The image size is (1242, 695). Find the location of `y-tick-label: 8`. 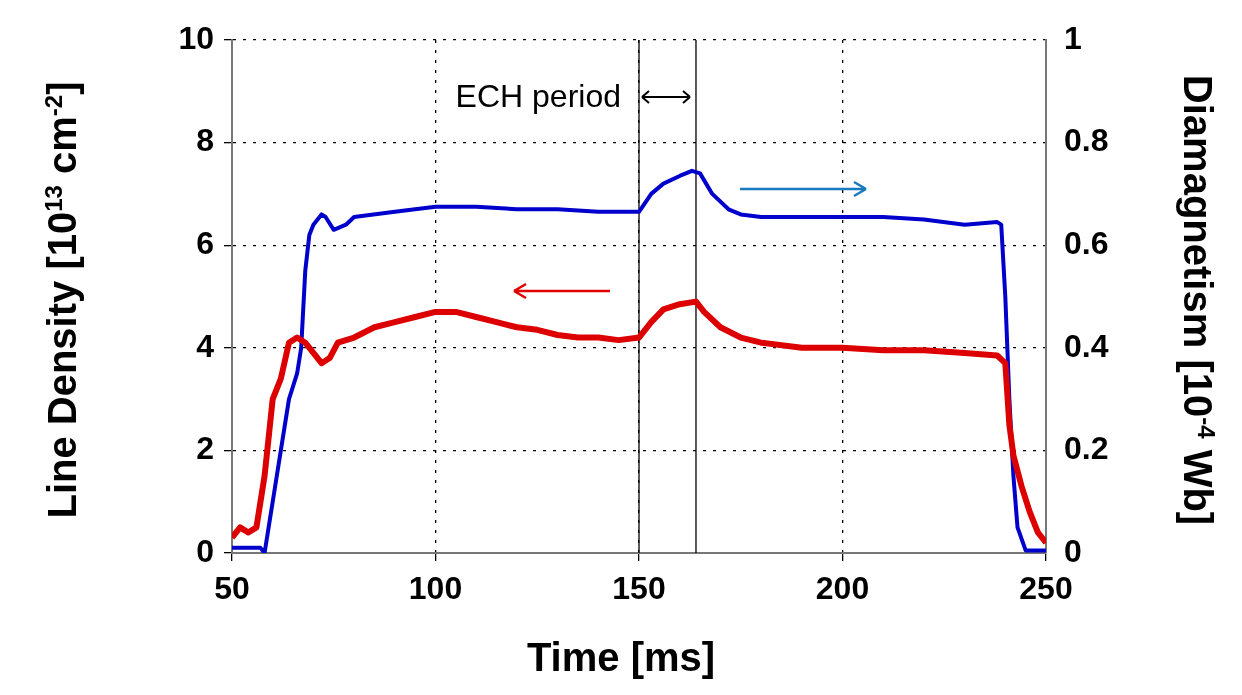

y-tick-label: 8 is located at coordinates (205, 140).